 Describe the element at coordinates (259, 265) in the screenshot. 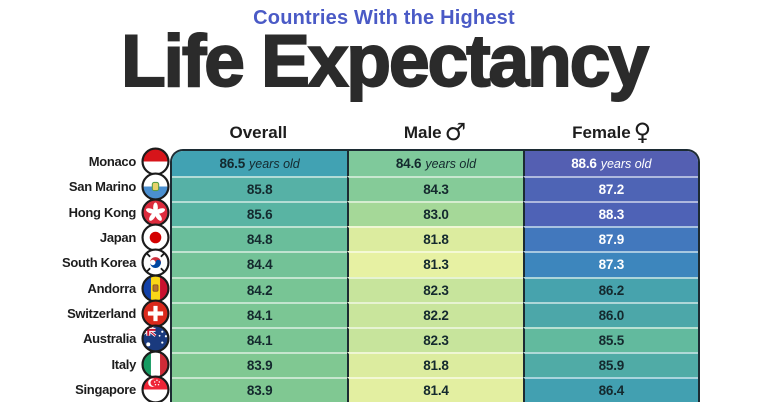

I see `value: 84.4` at that location.